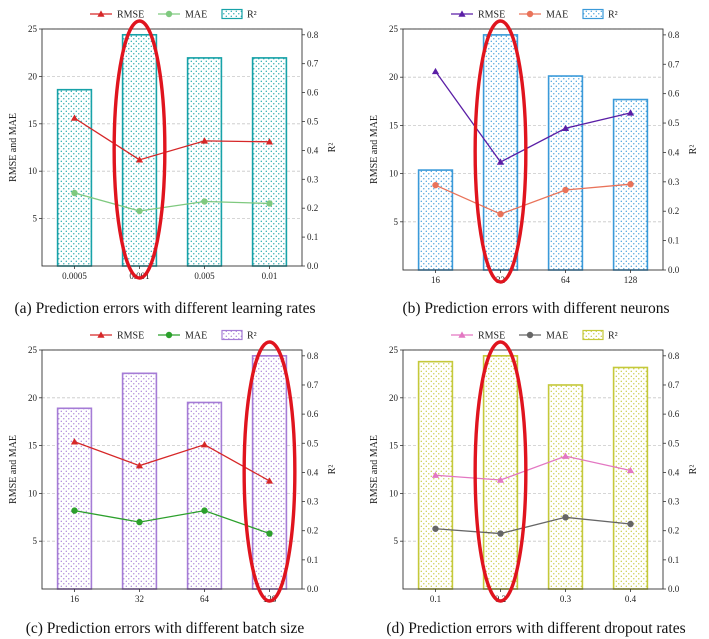 This screenshot has height=639, width=709. What do you see at coordinates (693, 150) in the screenshot?
I see `y2-axis-label: R²` at bounding box center [693, 150].